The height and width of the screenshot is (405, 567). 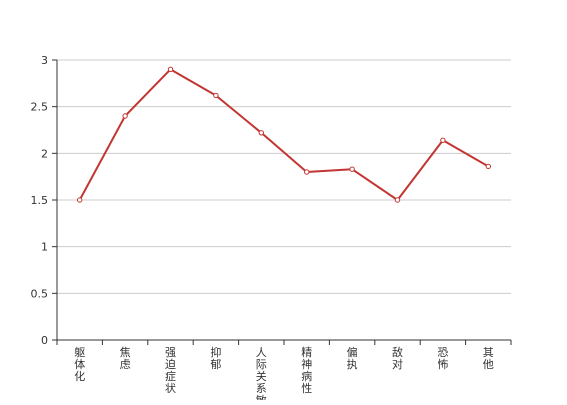 What do you see at coordinates (40, 200) in the screenshot?
I see `y-tick-label: 1.5` at bounding box center [40, 200].